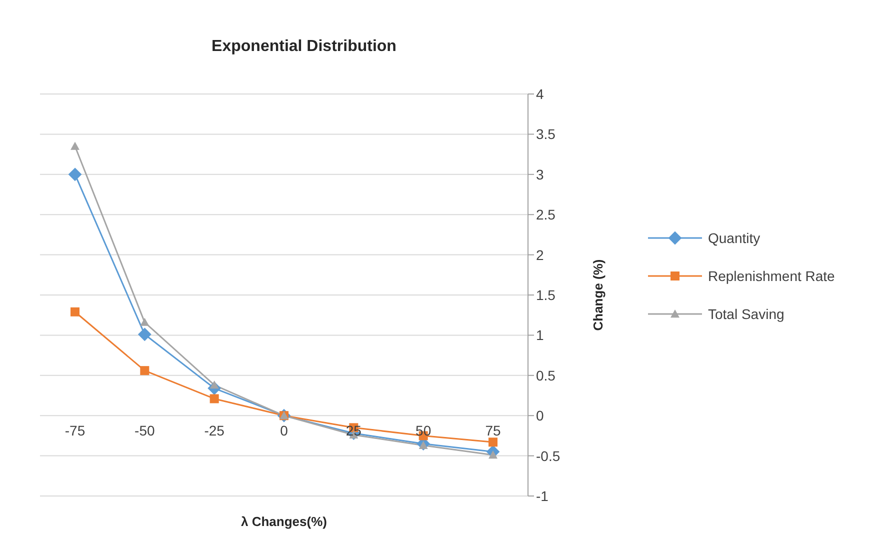 This screenshot has width=876, height=551. Describe the element at coordinates (546, 214) in the screenshot. I see `y-tick-label: 2.5` at that location.